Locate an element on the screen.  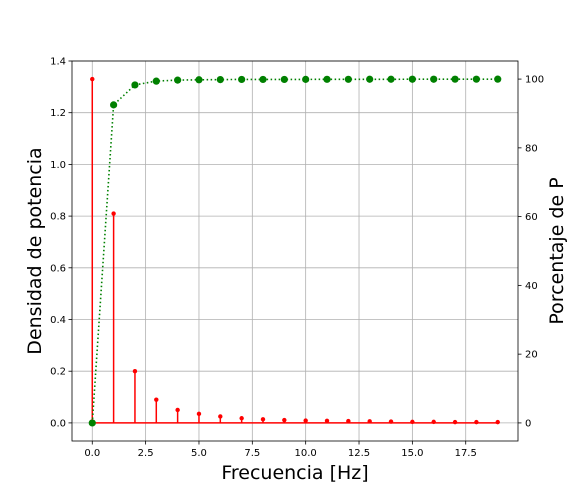
x-tick-label: 2.5 is located at coordinates (146, 453).